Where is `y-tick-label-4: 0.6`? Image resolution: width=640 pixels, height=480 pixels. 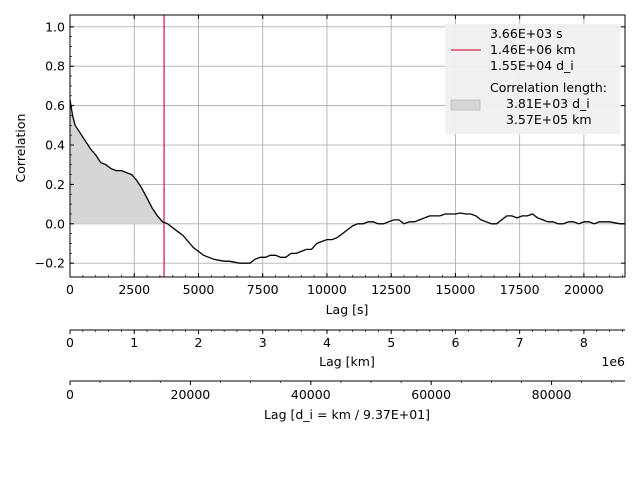 y-tick-label-4: 0.6 is located at coordinates (55, 105).